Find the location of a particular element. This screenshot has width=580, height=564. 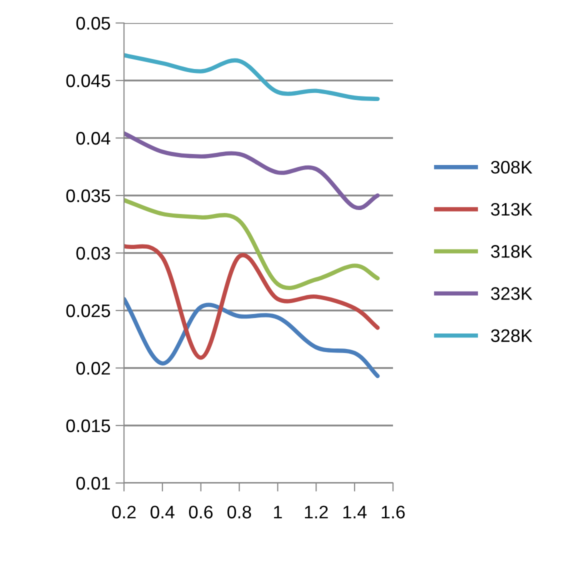

x-tick-label: 1 is located at coordinates (278, 512).